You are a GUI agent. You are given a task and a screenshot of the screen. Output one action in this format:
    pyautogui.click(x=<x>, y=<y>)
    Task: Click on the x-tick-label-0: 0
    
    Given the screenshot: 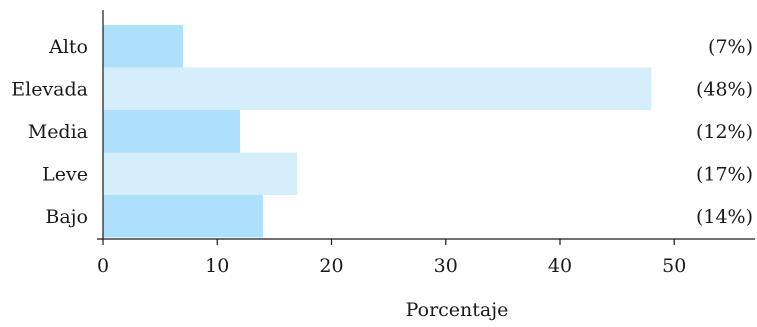 What is the action you would take?
    pyautogui.click(x=103, y=266)
    